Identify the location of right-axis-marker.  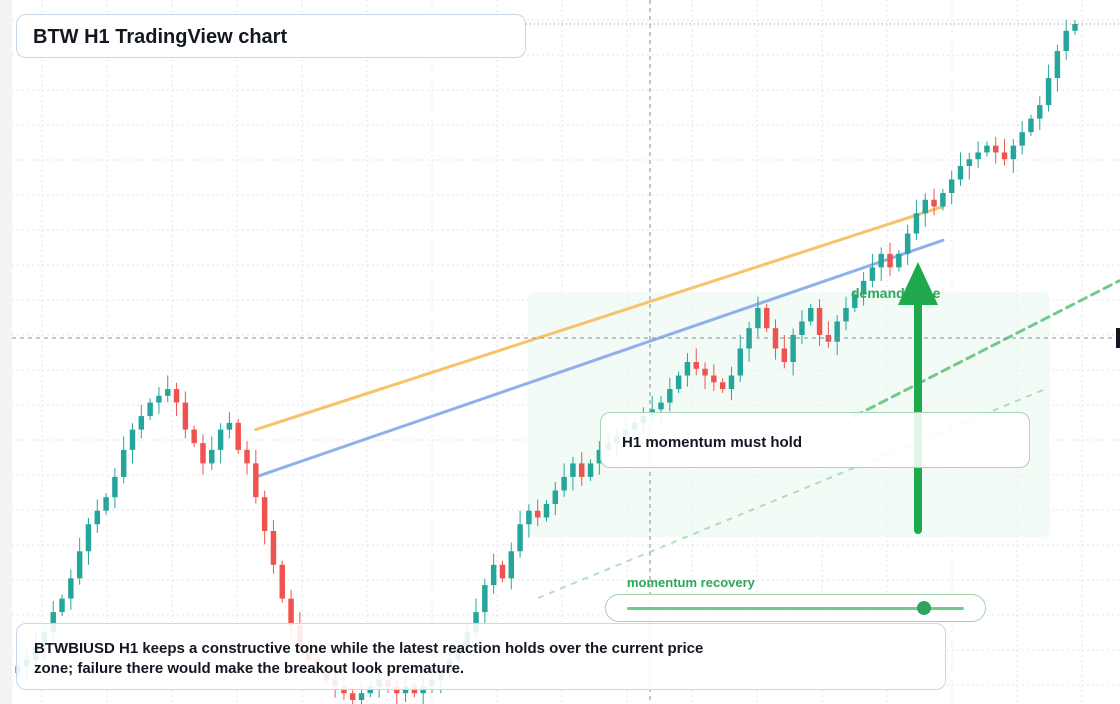
(1118, 338).